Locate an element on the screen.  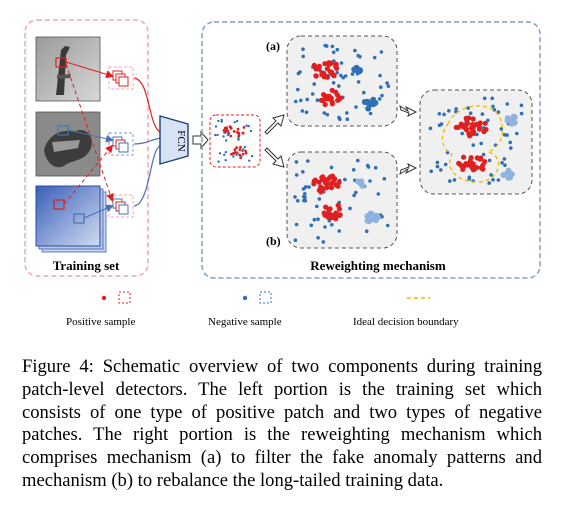
legend-negative-label: Negative sample is located at coordinates (245, 322).